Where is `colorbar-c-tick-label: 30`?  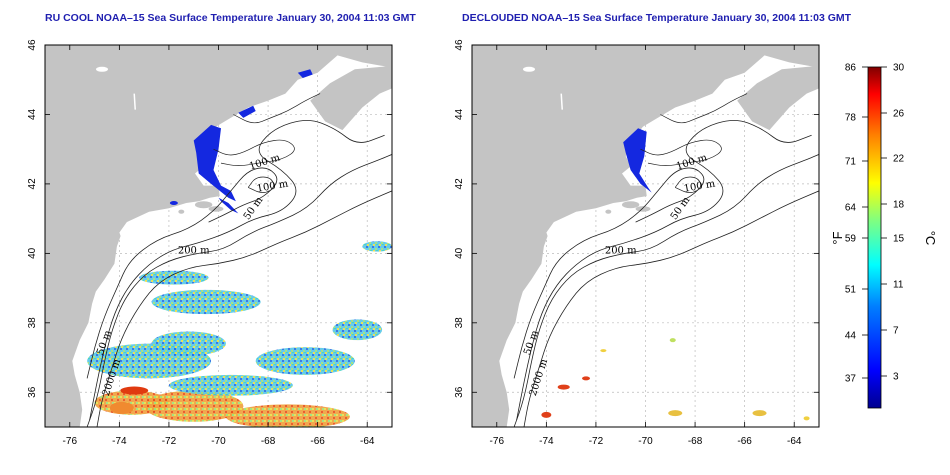
colorbar-c-tick-label: 30 is located at coordinates (899, 68).